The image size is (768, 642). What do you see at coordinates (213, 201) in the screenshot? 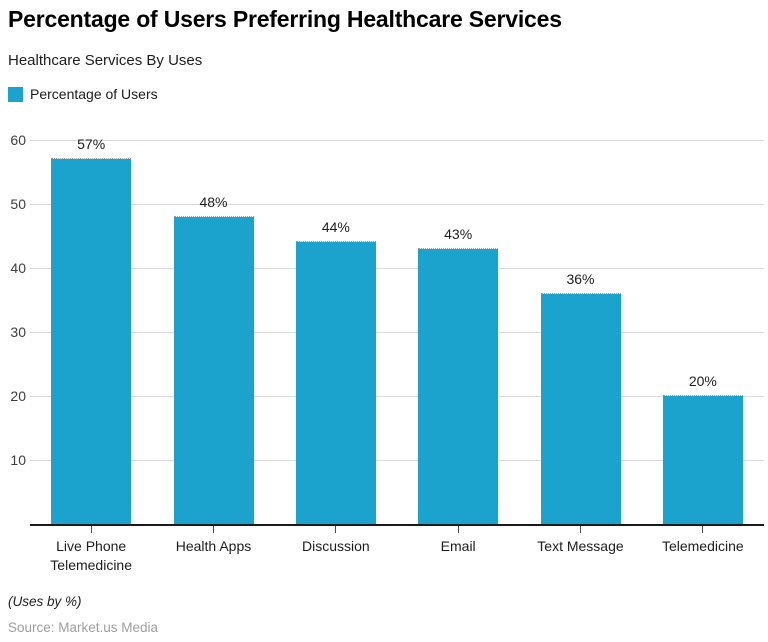
I see `value-label-48%: 48%` at bounding box center [213, 201].